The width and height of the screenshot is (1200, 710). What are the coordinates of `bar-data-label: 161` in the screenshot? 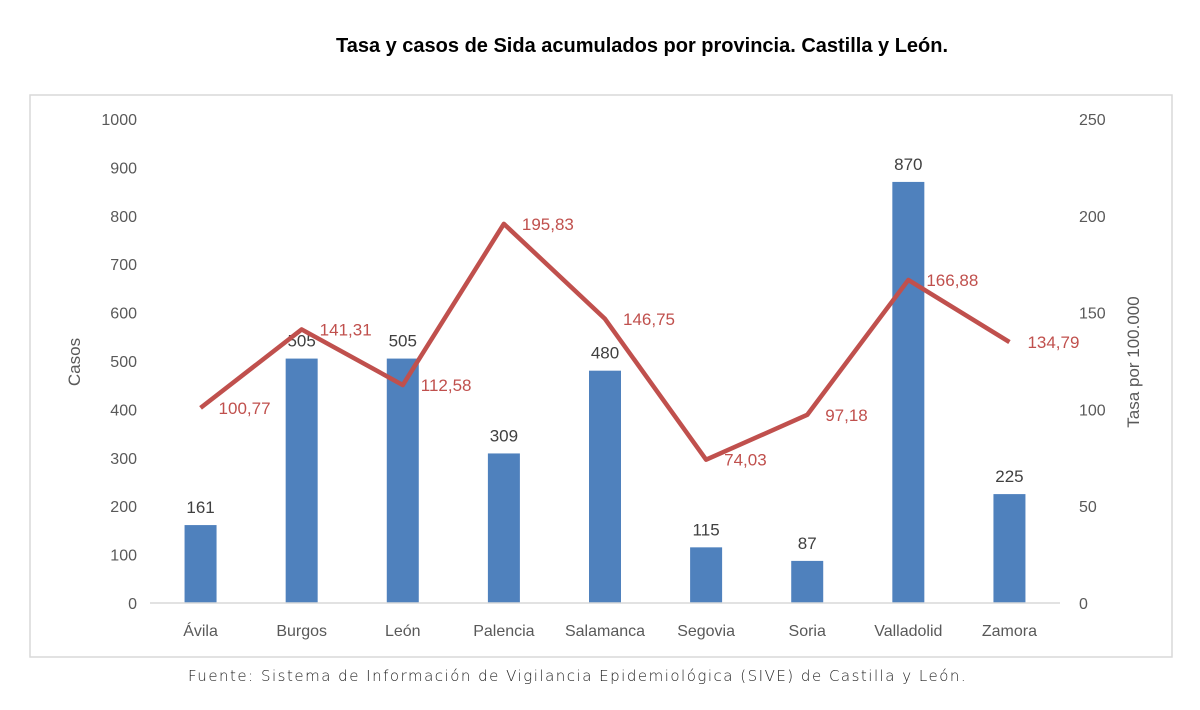 It's located at (200, 507).